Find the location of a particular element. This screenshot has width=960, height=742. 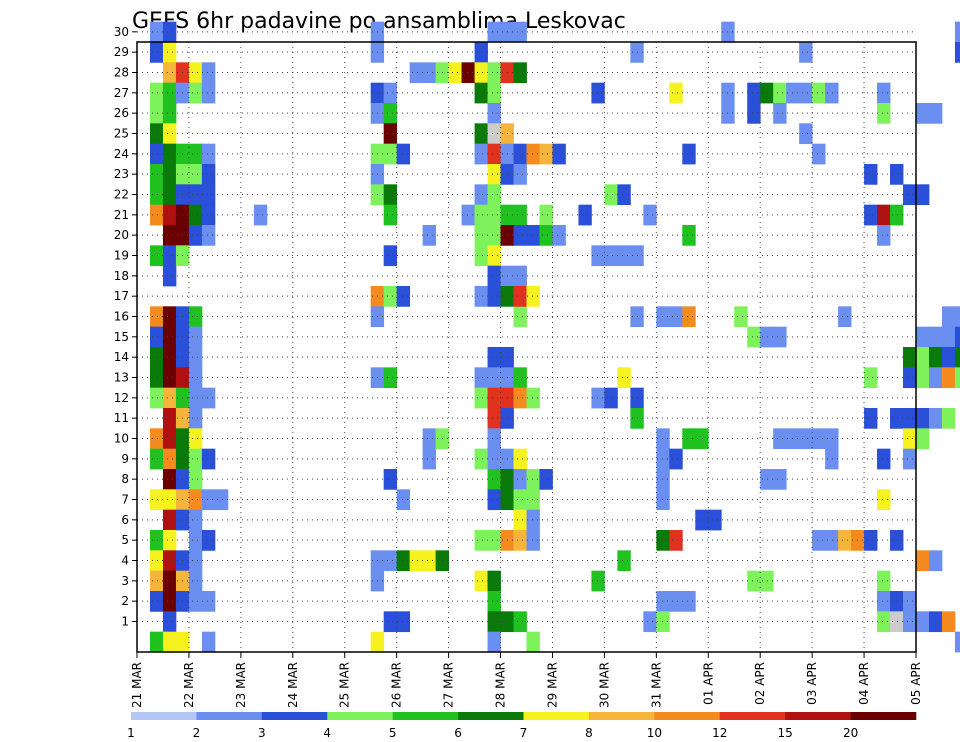

y-tick-label: 27 is located at coordinates (121, 93).